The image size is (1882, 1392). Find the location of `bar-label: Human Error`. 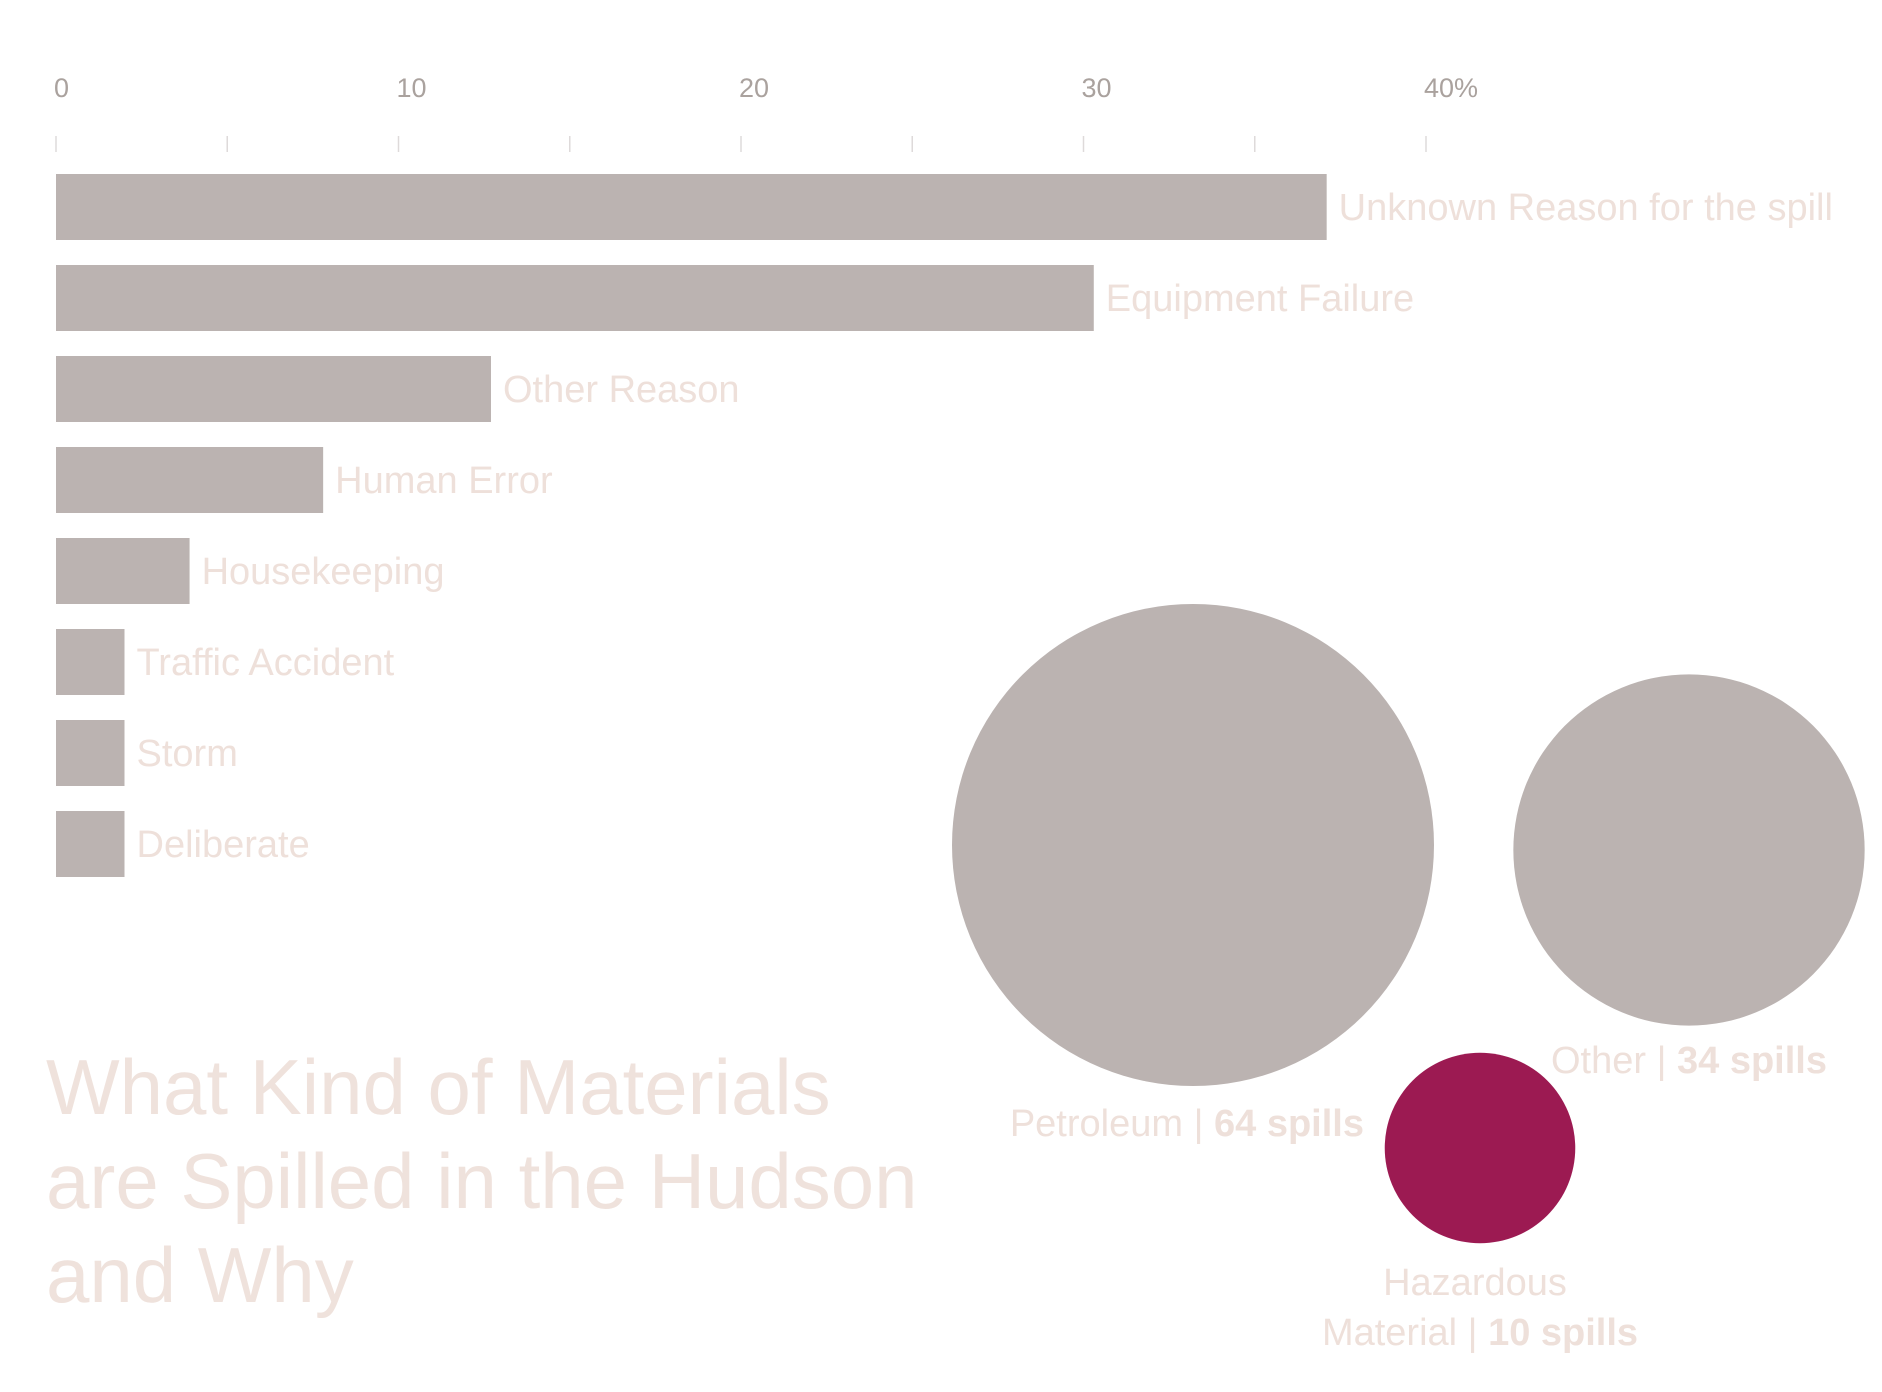

bar-label: Human Error is located at coordinates (444, 481).